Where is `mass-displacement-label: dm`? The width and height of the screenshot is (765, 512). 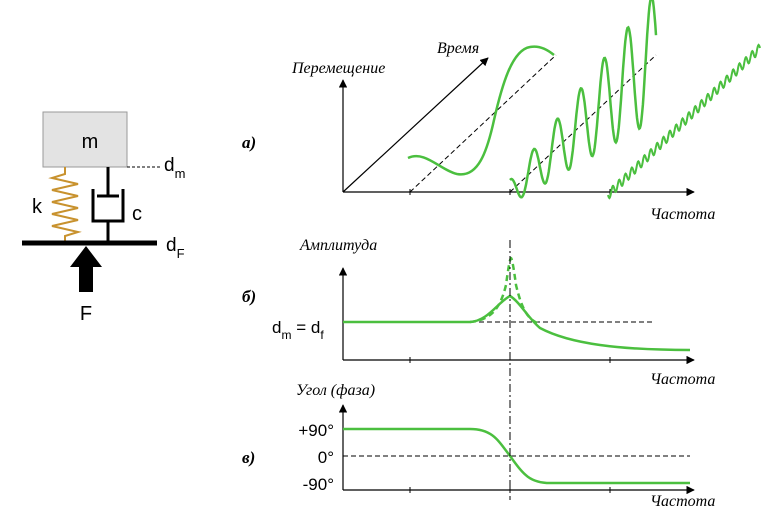
mass-displacement-label: dm is located at coordinates (174, 168).